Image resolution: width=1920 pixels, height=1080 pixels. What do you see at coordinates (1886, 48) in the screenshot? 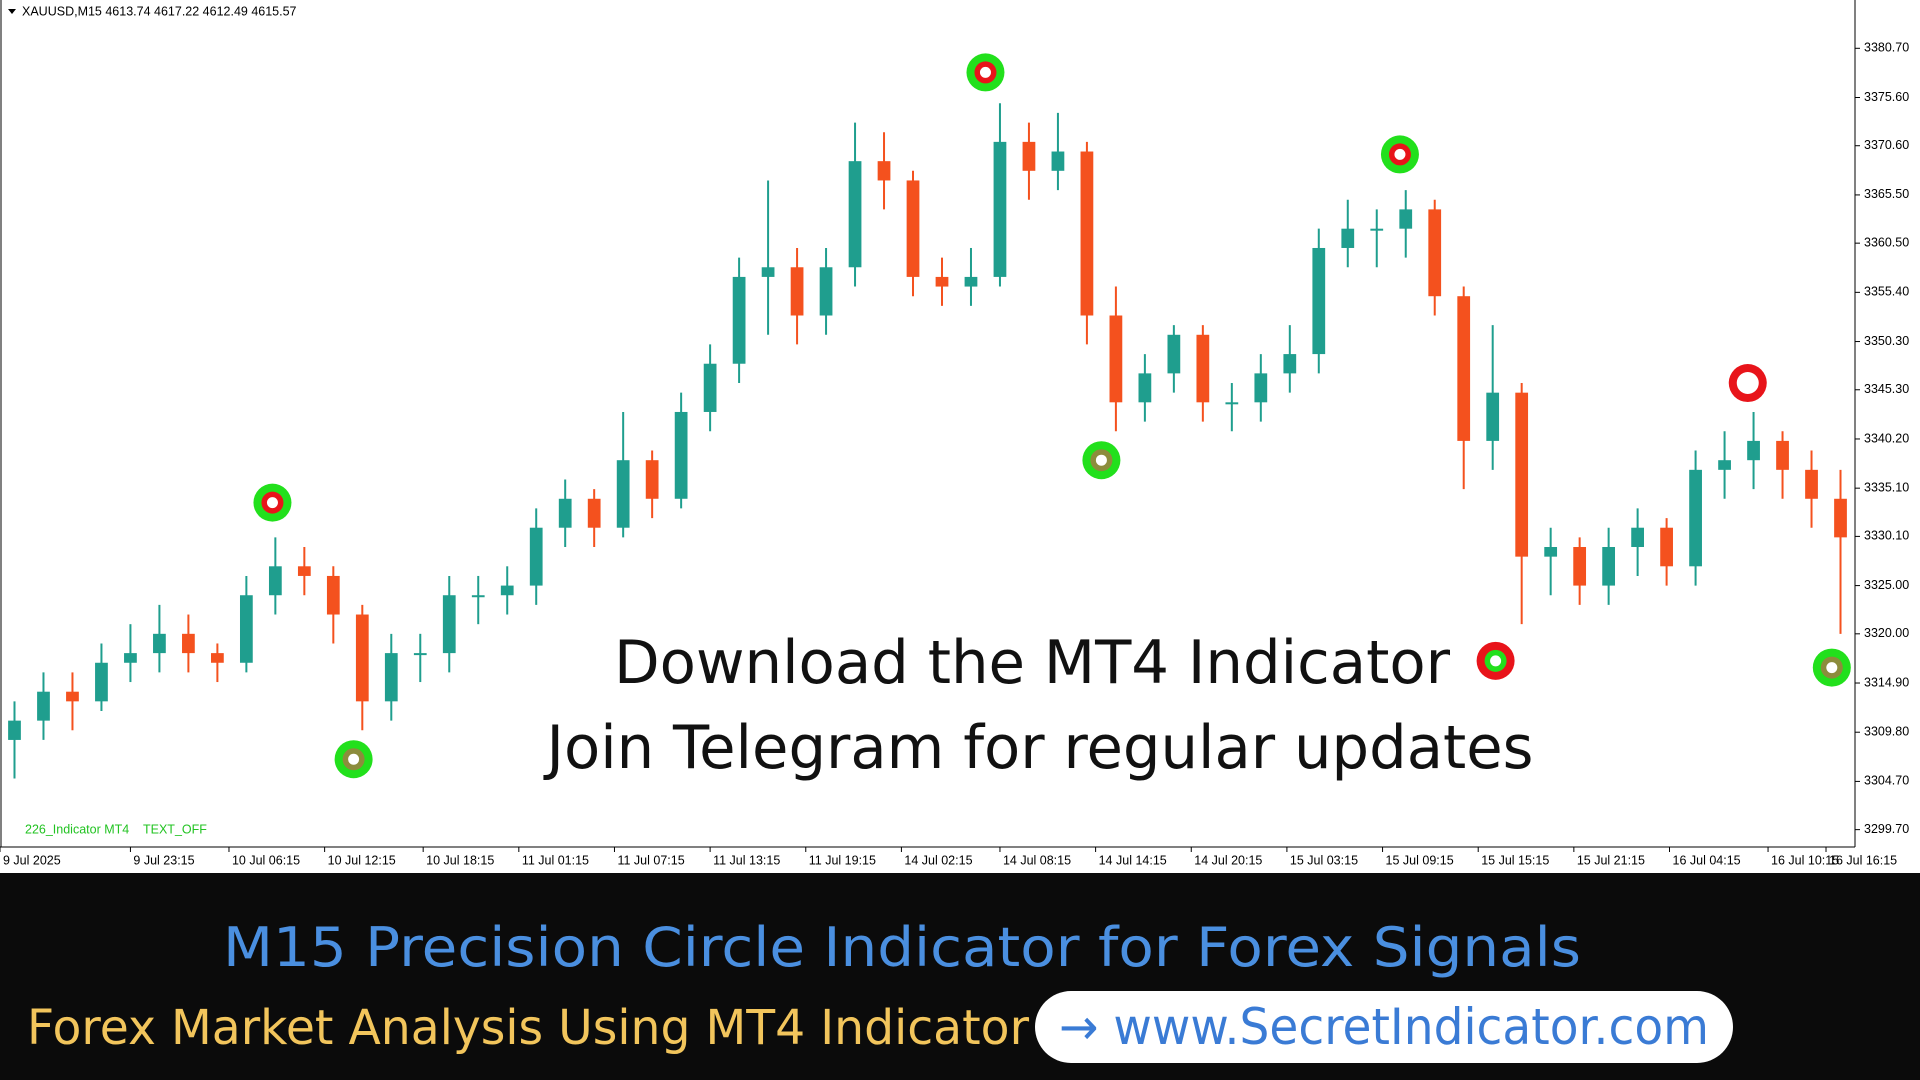
I see `y-tick-label: 3380.70` at bounding box center [1886, 48].